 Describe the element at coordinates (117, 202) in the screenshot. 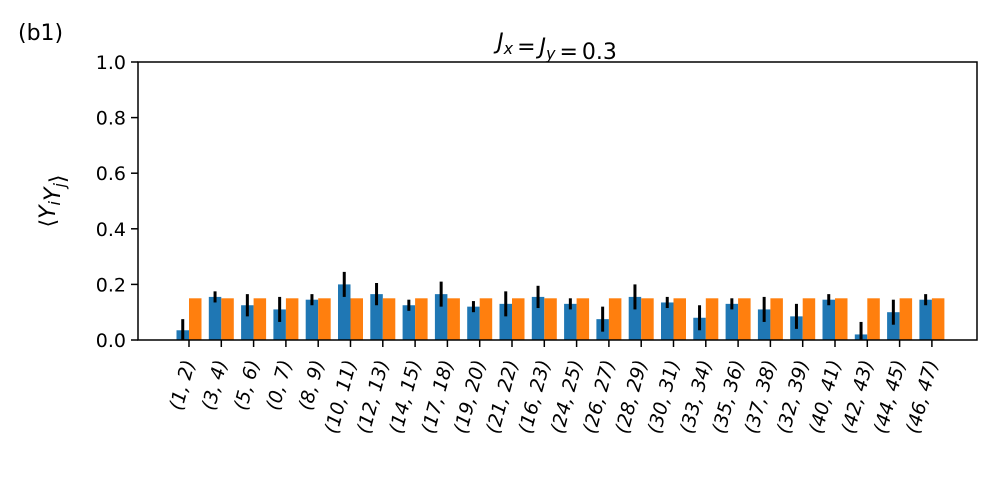

I see `y-axis: 0.0 0.2 0.4 0.6 0.8 1.0` at that location.